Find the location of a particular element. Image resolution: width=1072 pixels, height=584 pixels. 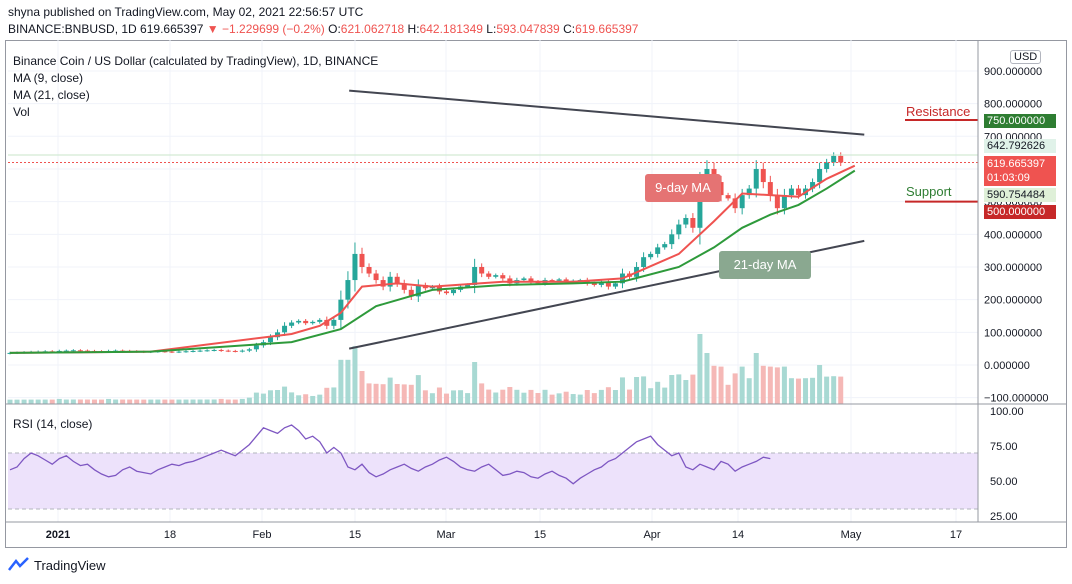

rsi-axis-label: 25.00 is located at coordinates (1004, 517).